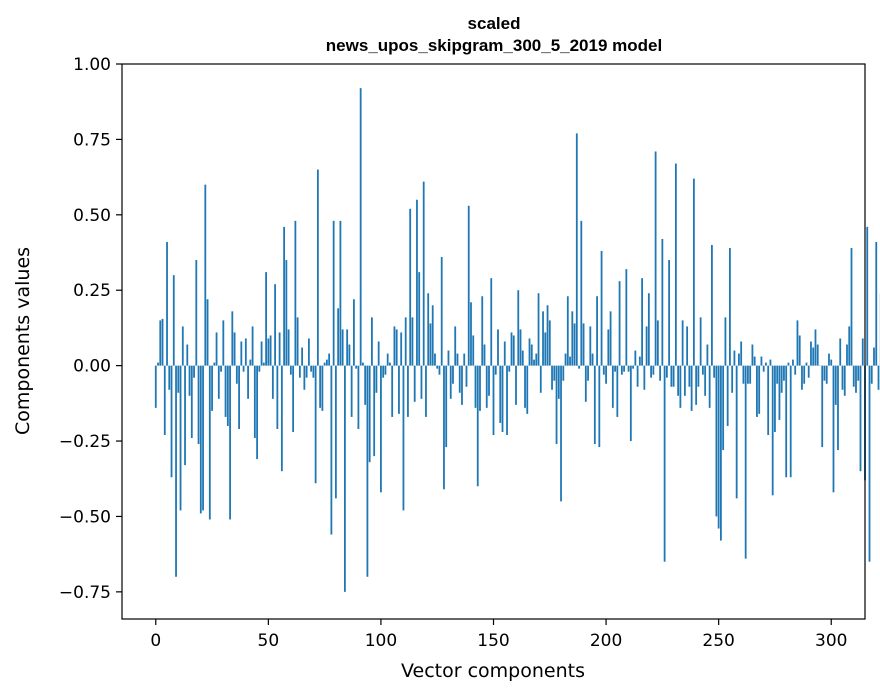  What do you see at coordinates (92, 291) in the screenshot?
I see `y-tick-label: 0.25` at bounding box center [92, 291].